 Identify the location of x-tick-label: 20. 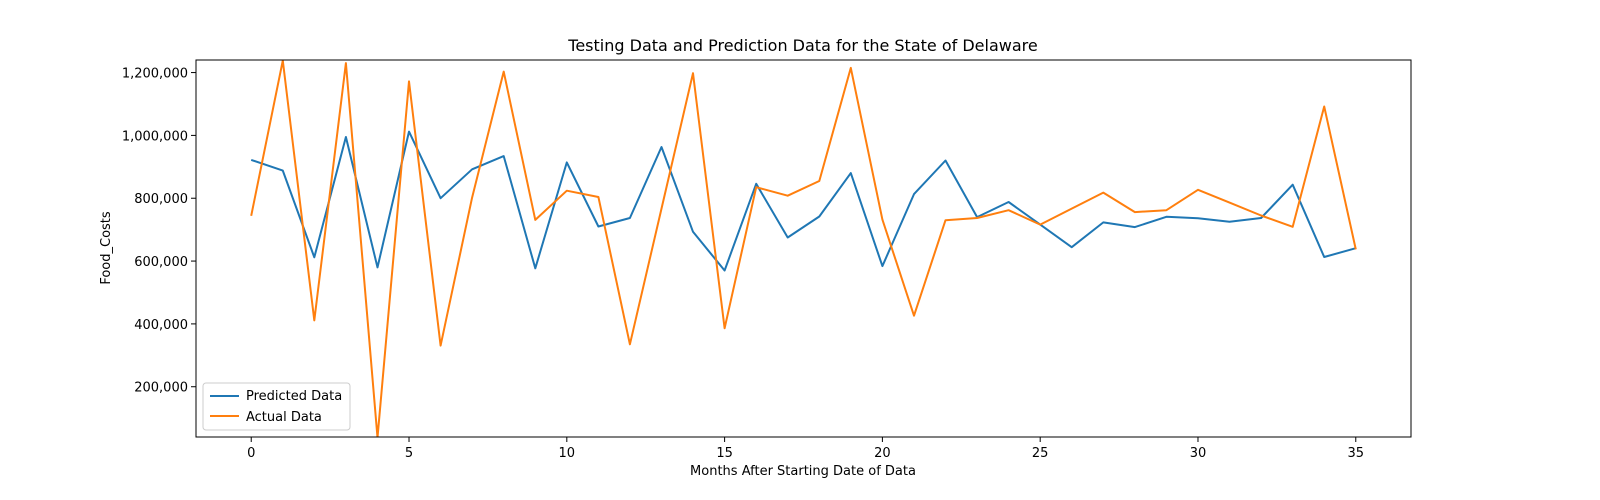
(882, 453).